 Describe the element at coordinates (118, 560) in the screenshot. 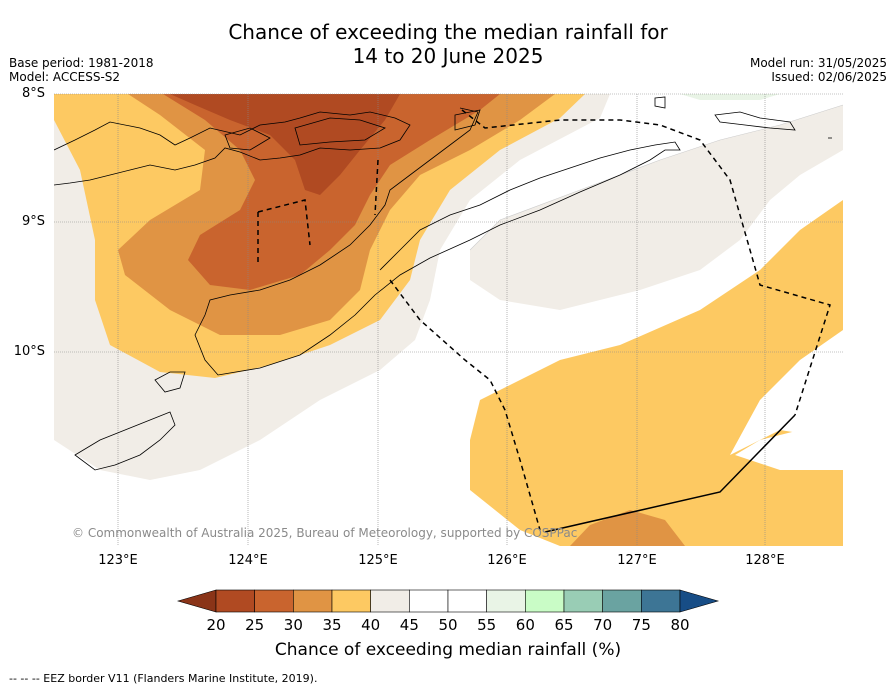

I see `lon-label-123e: 123°E` at that location.